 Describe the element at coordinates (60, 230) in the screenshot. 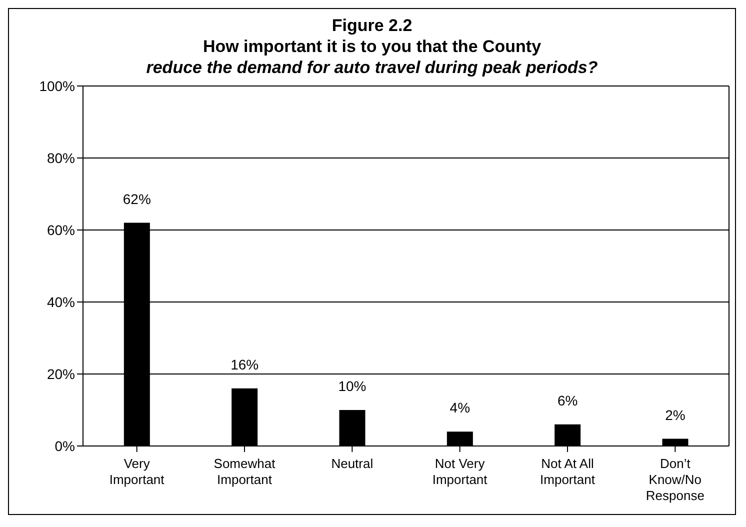

I see `y-tick-label: 60%` at that location.